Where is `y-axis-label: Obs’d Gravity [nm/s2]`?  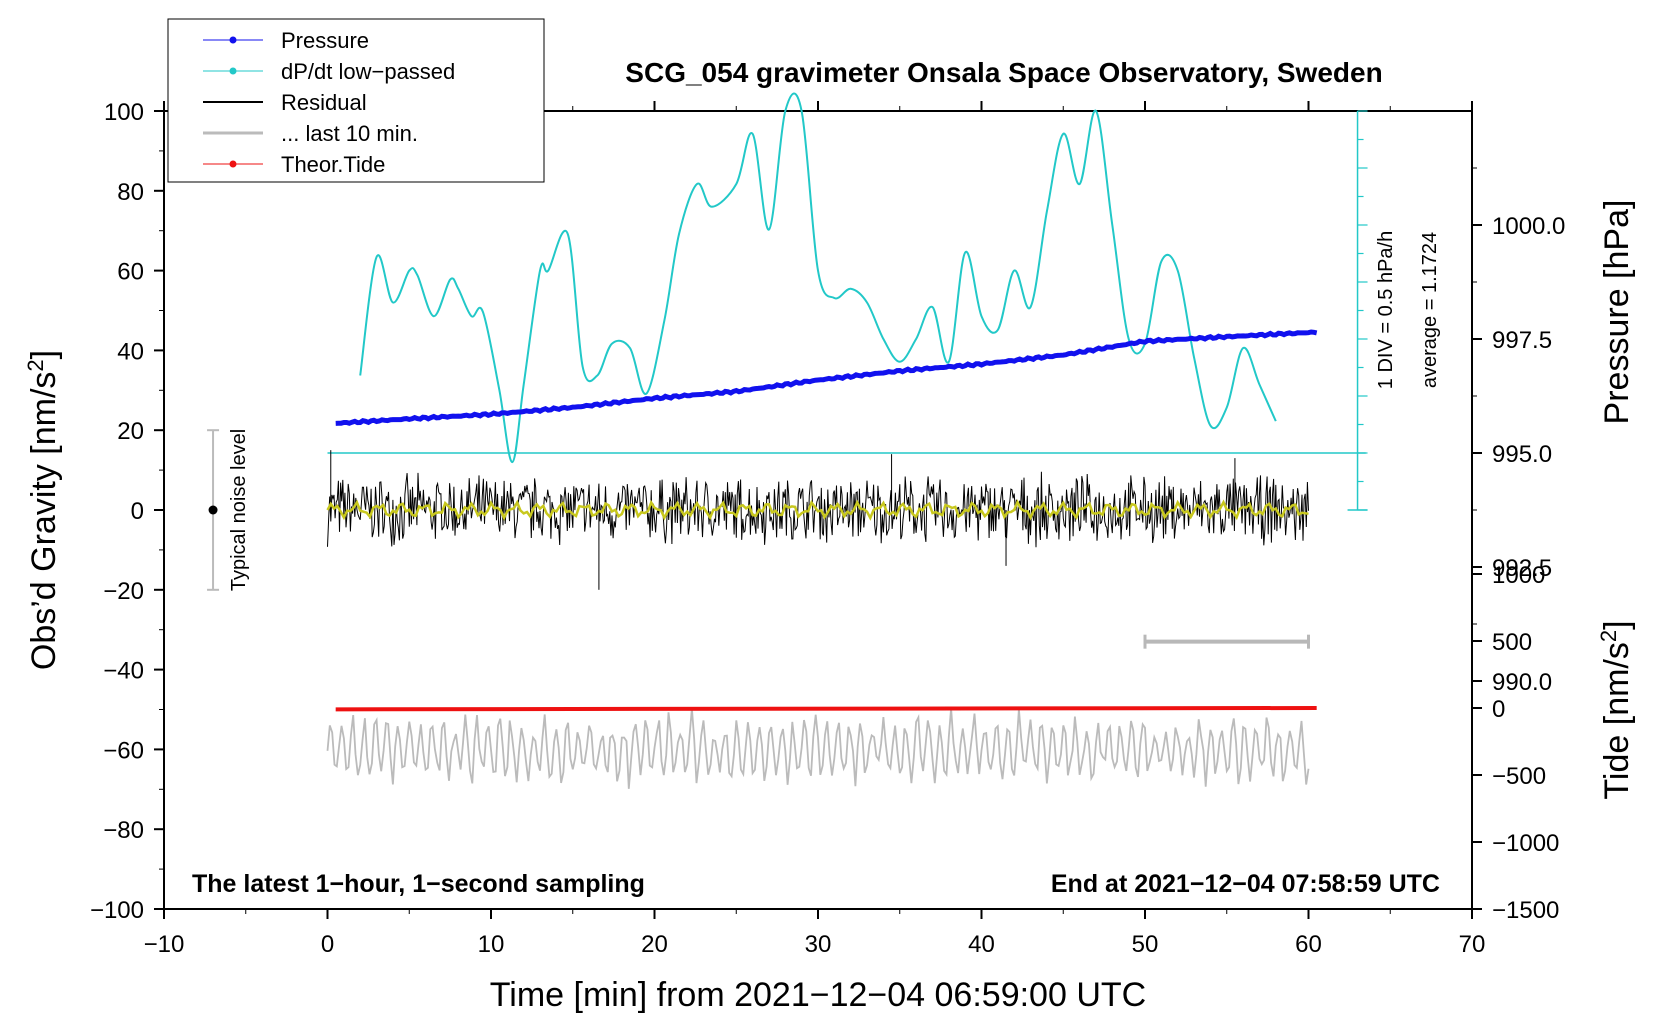 y-axis-label: Obs’d Gravity [nm/s2] is located at coordinates (43, 510).